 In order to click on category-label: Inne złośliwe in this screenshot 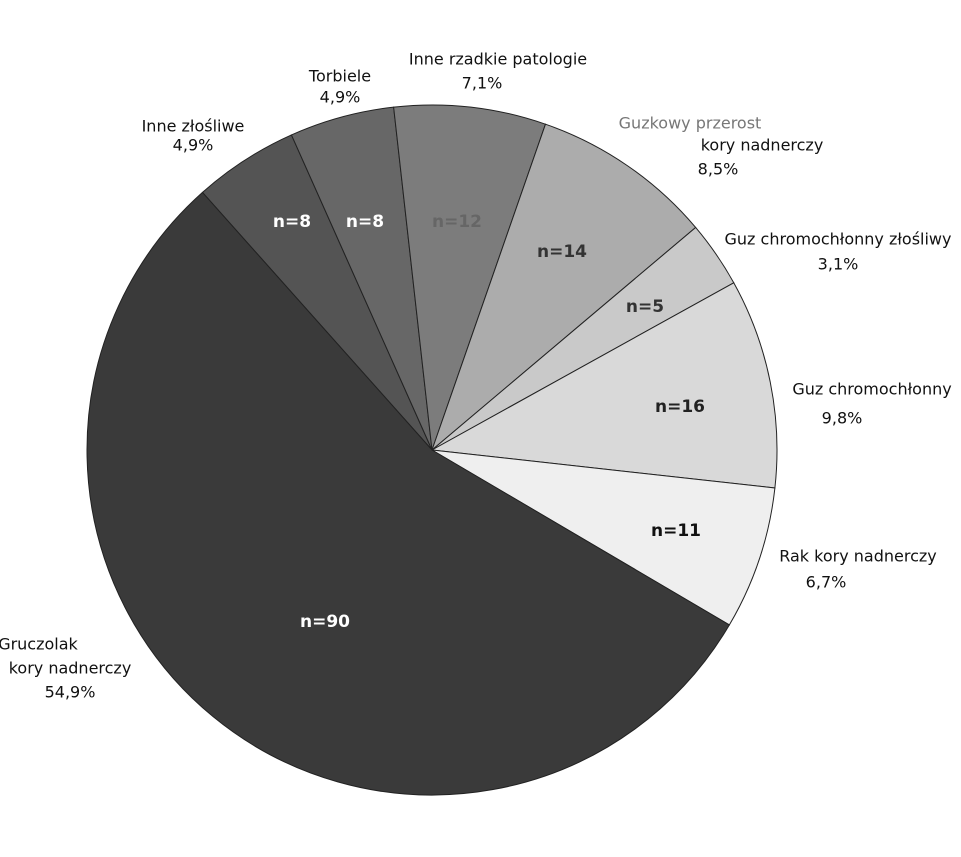, I will do `click(193, 126)`.